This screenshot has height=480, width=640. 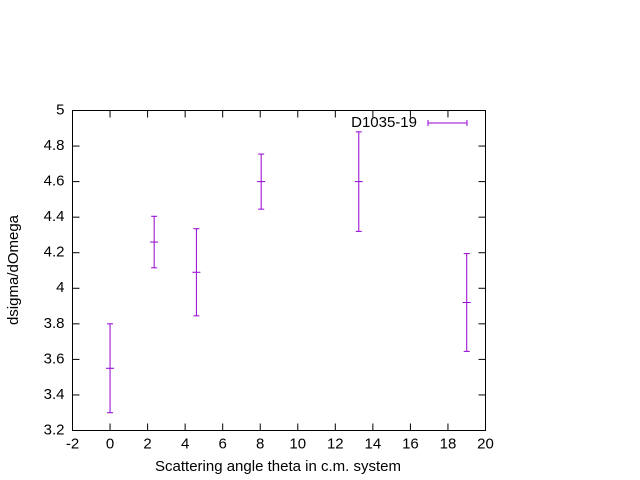 I want to click on x-tick-label: 0, so click(x=110, y=443).